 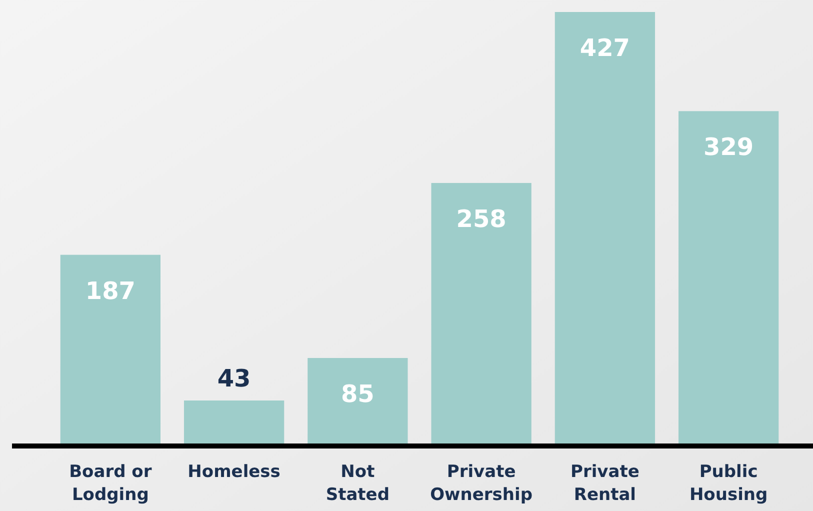 What do you see at coordinates (110, 483) in the screenshot?
I see `x-tick-label: Board or Lodging` at bounding box center [110, 483].